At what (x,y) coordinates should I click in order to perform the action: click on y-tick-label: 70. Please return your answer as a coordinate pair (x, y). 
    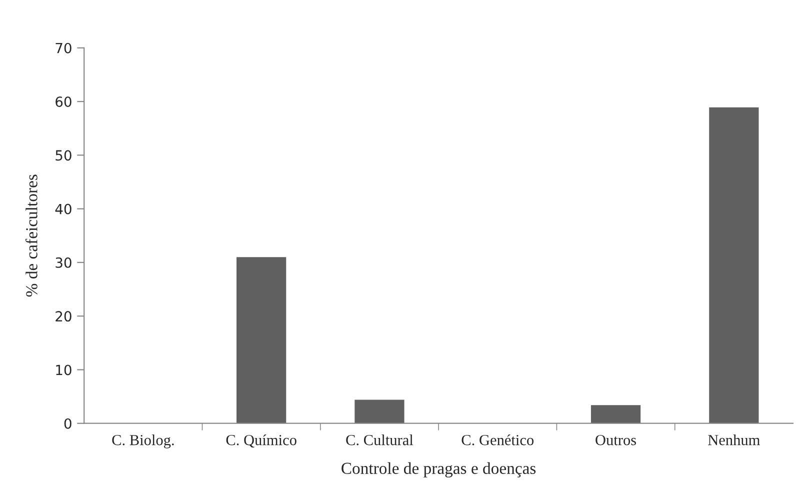
    Looking at the image, I should click on (64, 48).